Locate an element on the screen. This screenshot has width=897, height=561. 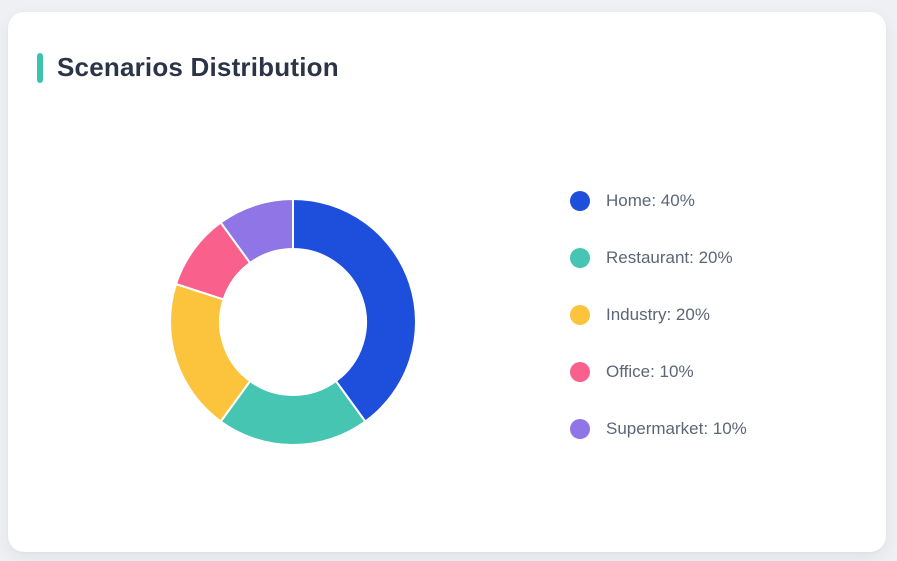
legend-label: Office: 10% is located at coordinates (650, 371).